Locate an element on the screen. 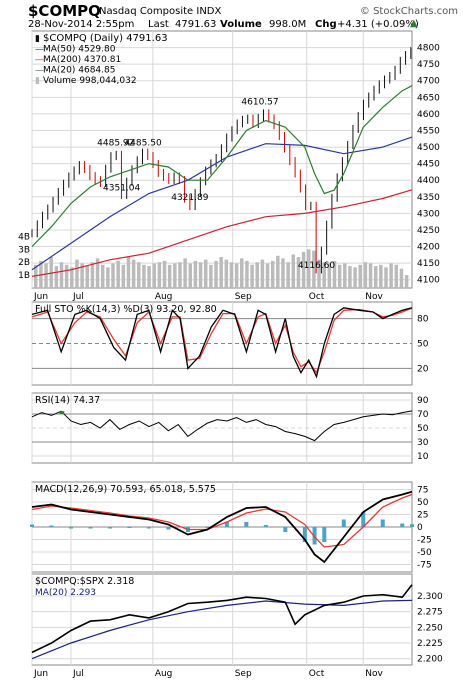 The height and width of the screenshot is (685, 464). sto-d-line is located at coordinates (222, 340).